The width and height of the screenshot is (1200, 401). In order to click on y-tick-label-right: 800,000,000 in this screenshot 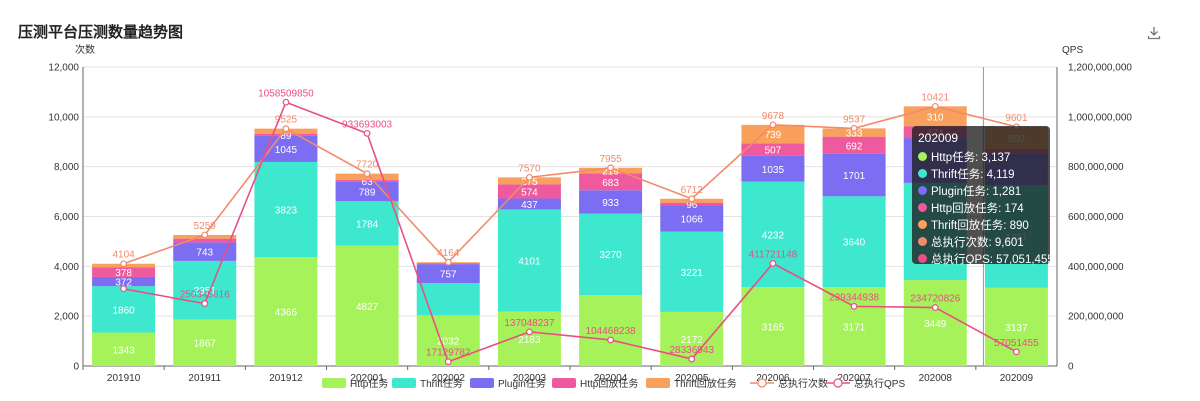, I will do `click(1096, 167)`.